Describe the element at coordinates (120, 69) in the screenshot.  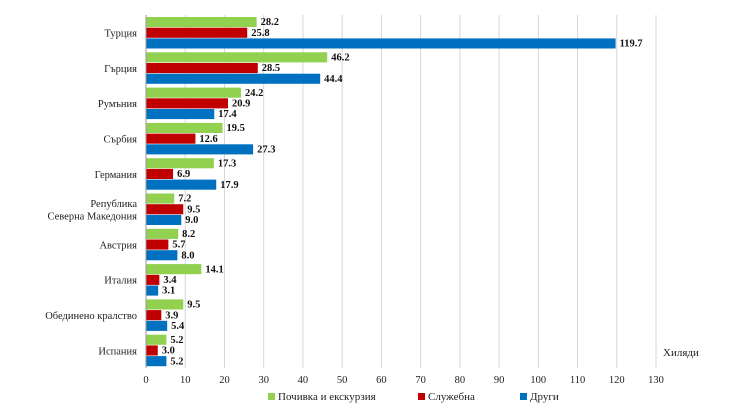
I see `category-label: Гърция` at that location.